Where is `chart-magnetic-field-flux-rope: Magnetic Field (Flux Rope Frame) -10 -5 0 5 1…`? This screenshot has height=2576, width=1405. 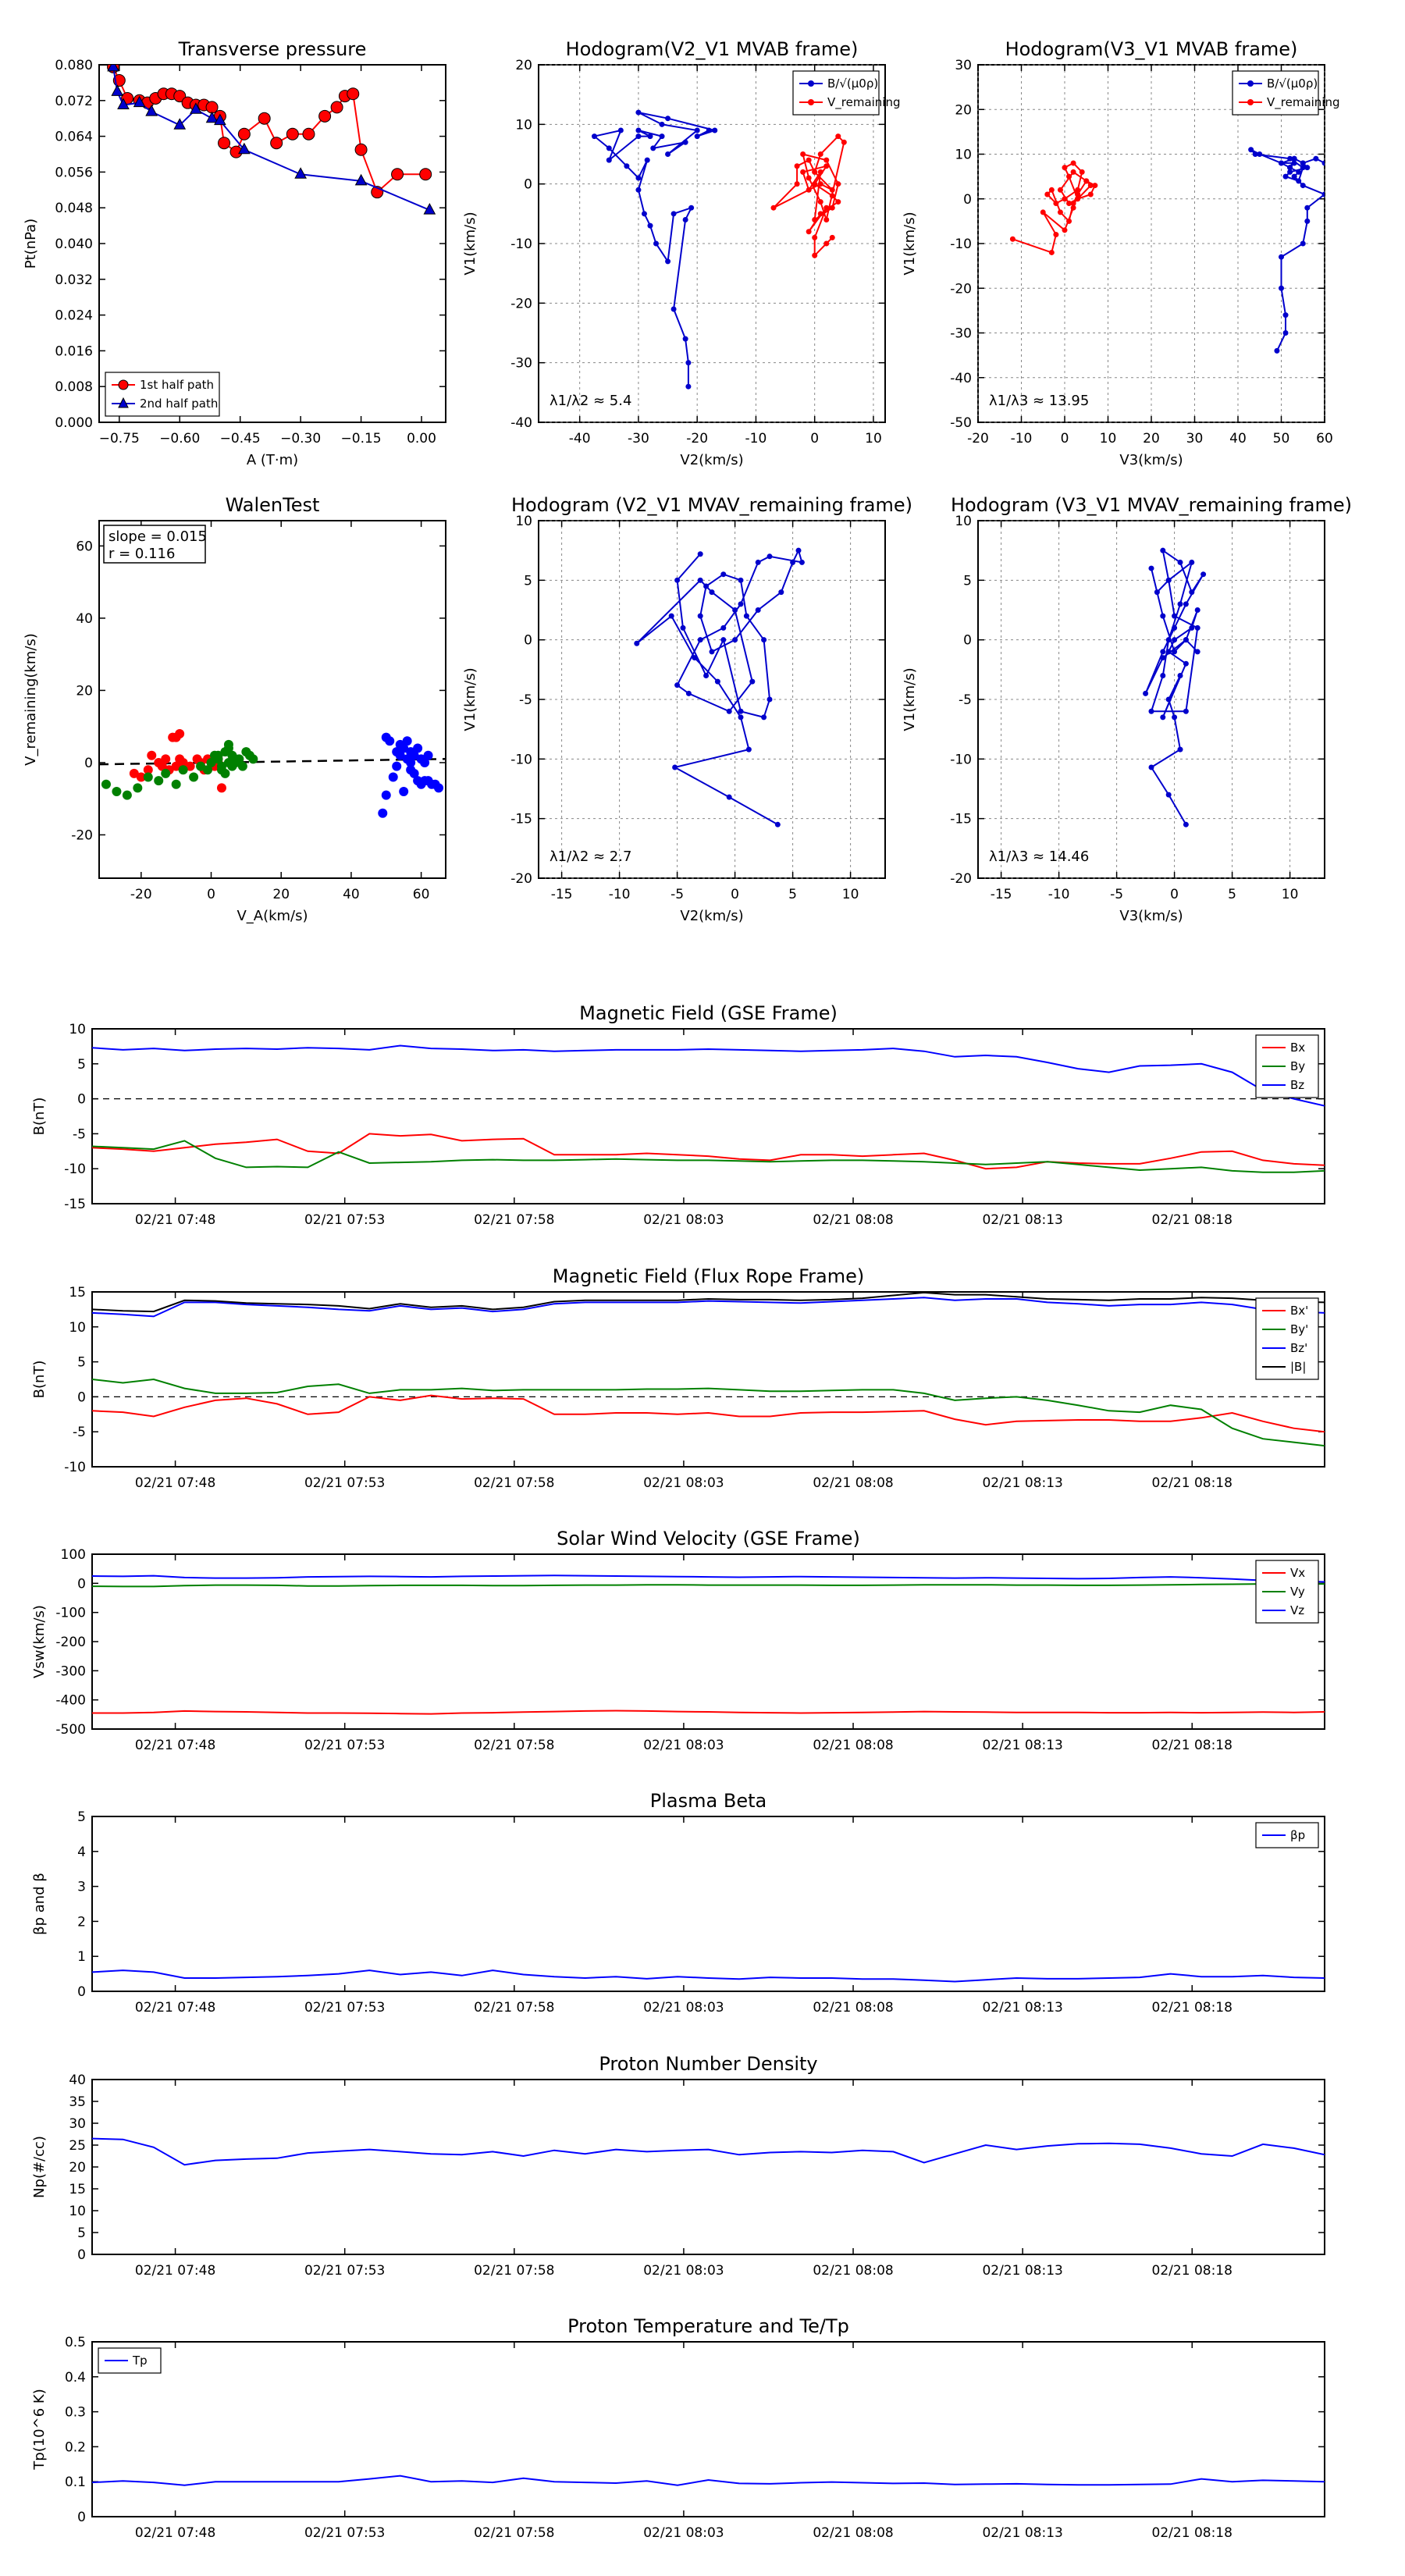 chart-magnetic-field-flux-rope: Magnetic Field (Flux Rope Frame) -10 -5 0 5 1… is located at coordinates (678, 1378).